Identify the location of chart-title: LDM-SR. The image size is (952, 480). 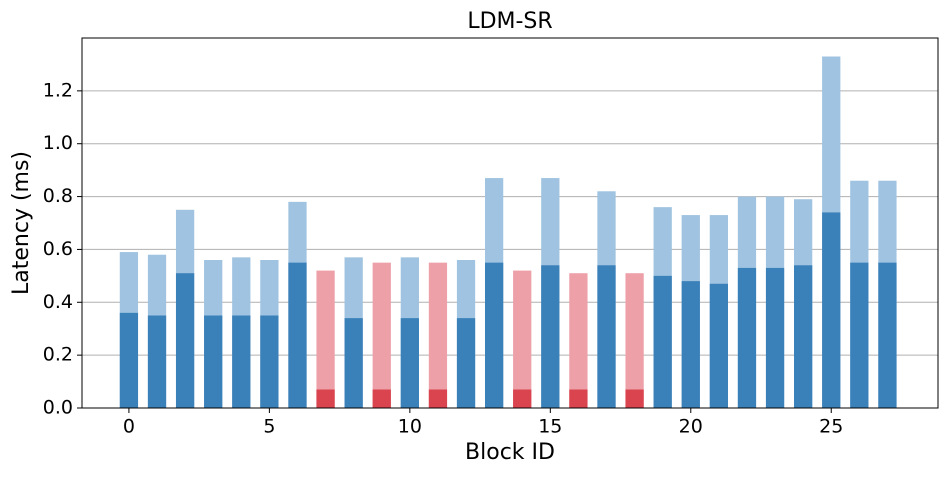
(509, 21).